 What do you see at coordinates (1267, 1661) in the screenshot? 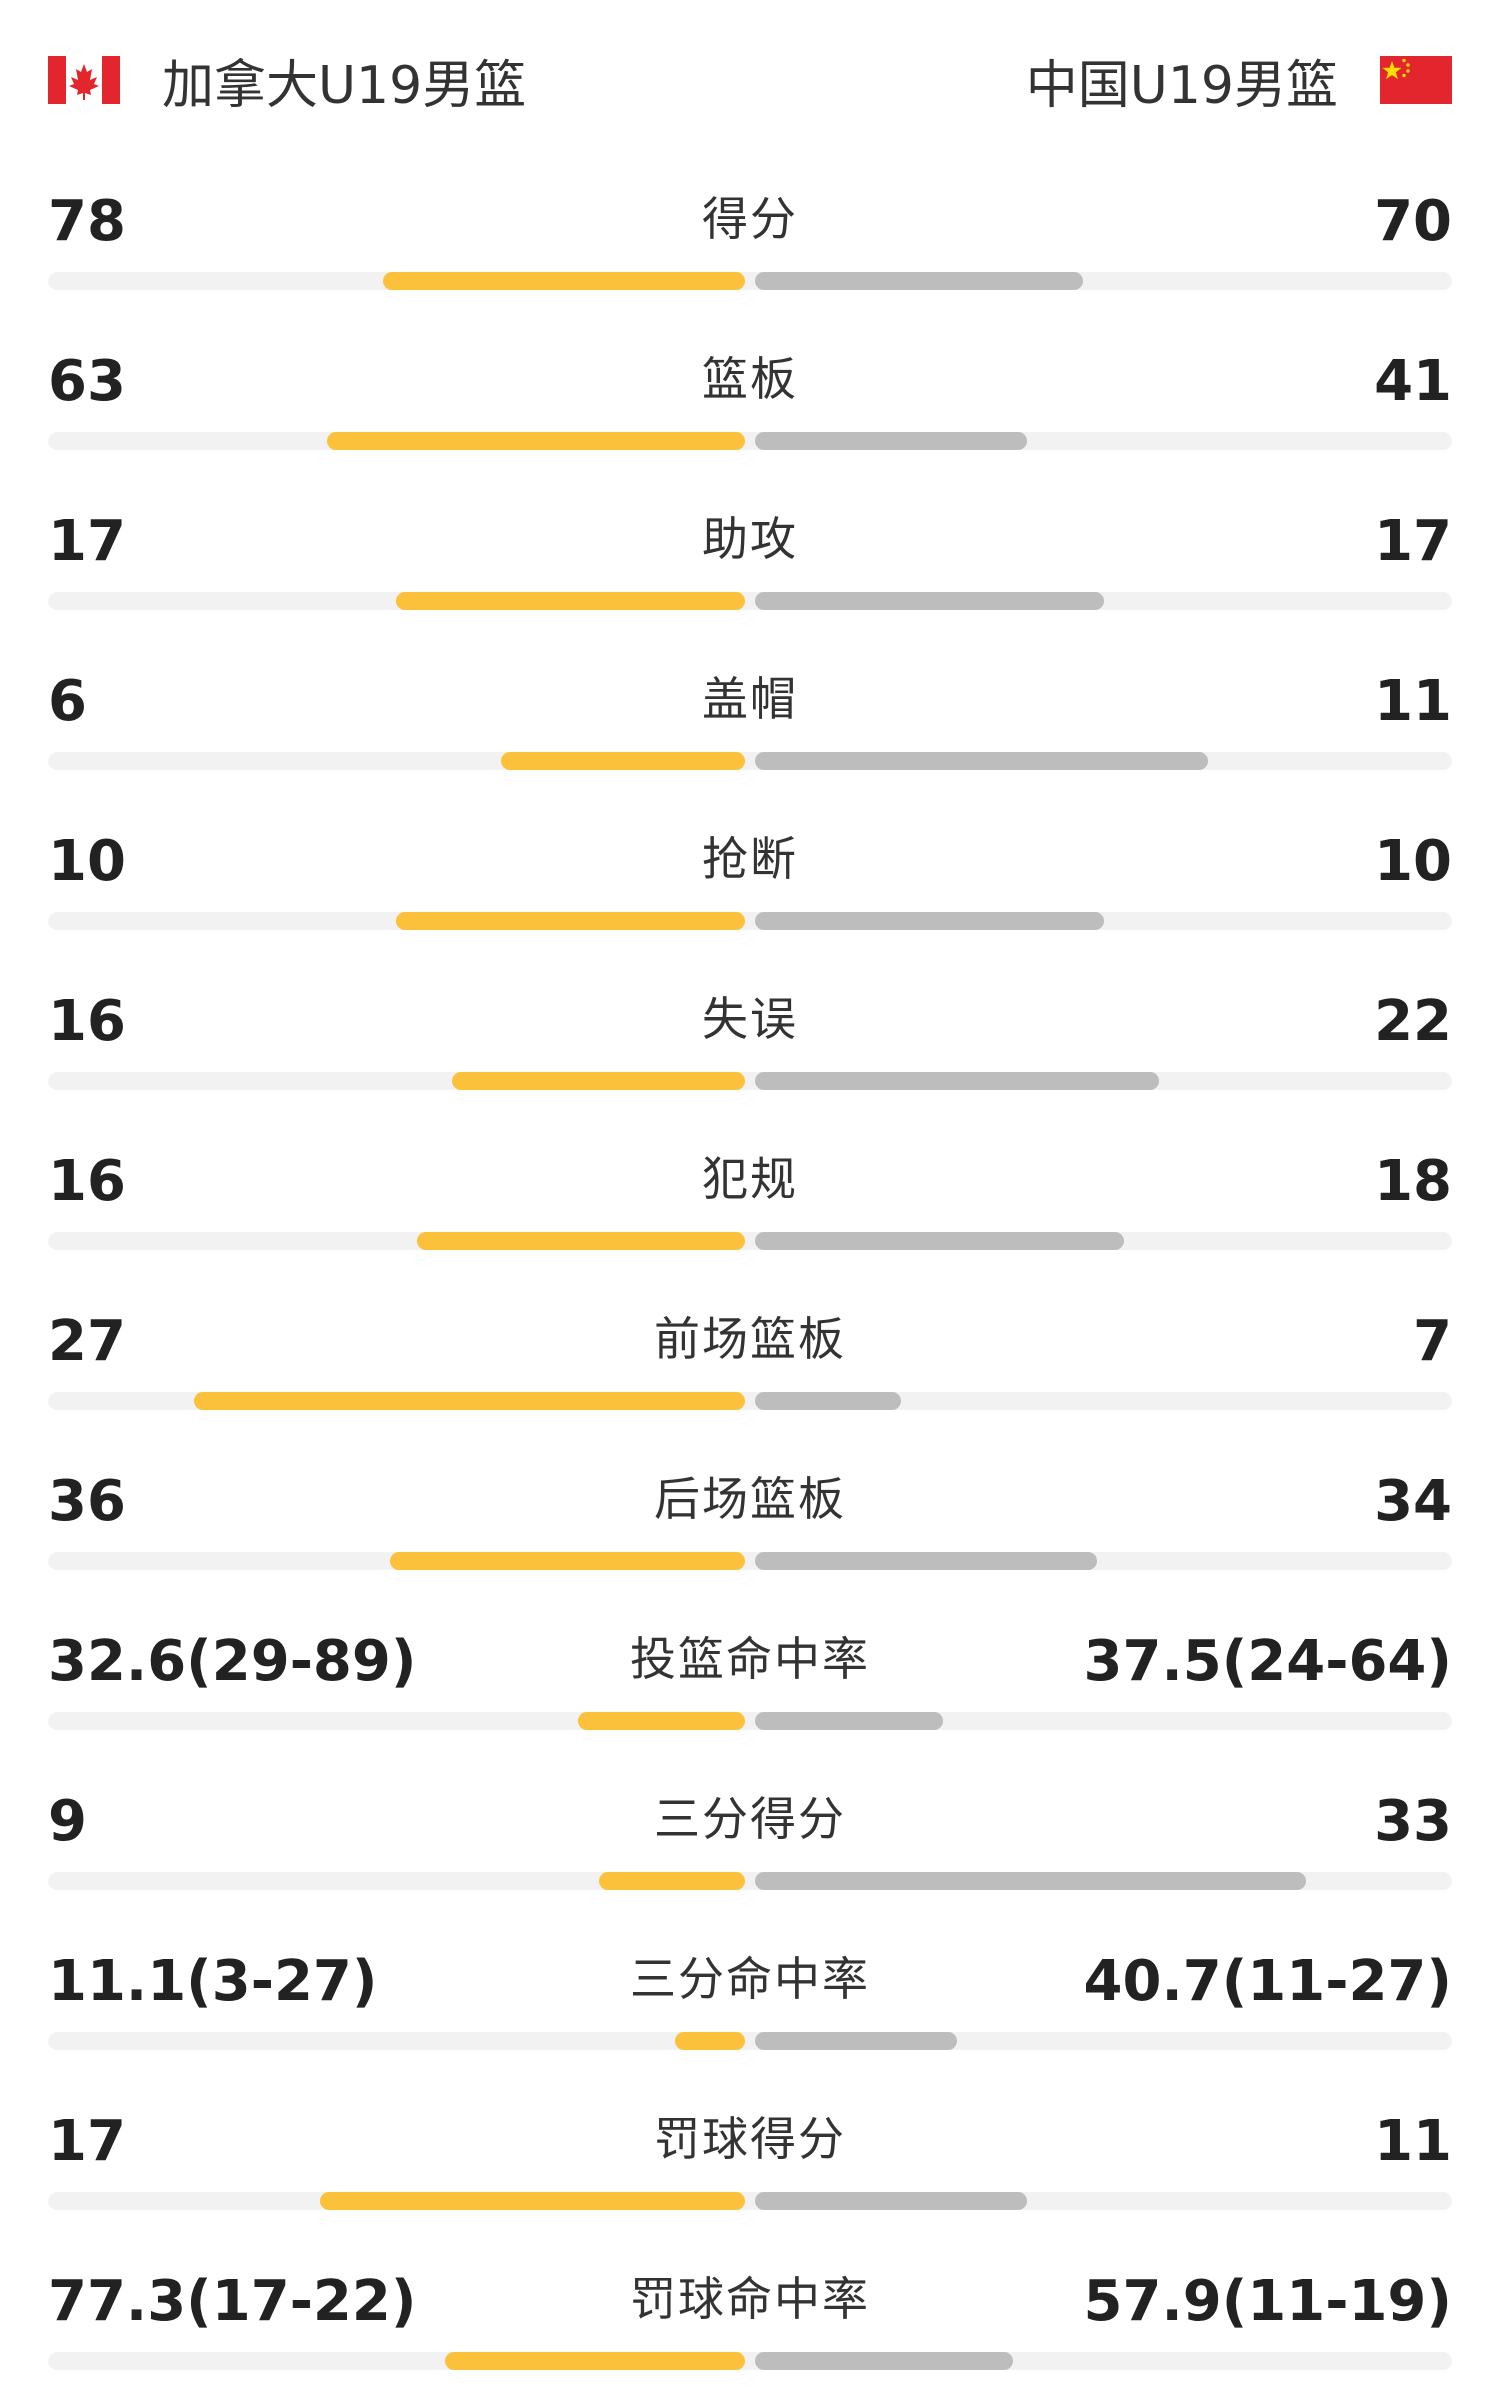
I see `away-stat-value: 37.5(24-64)` at bounding box center [1267, 1661].